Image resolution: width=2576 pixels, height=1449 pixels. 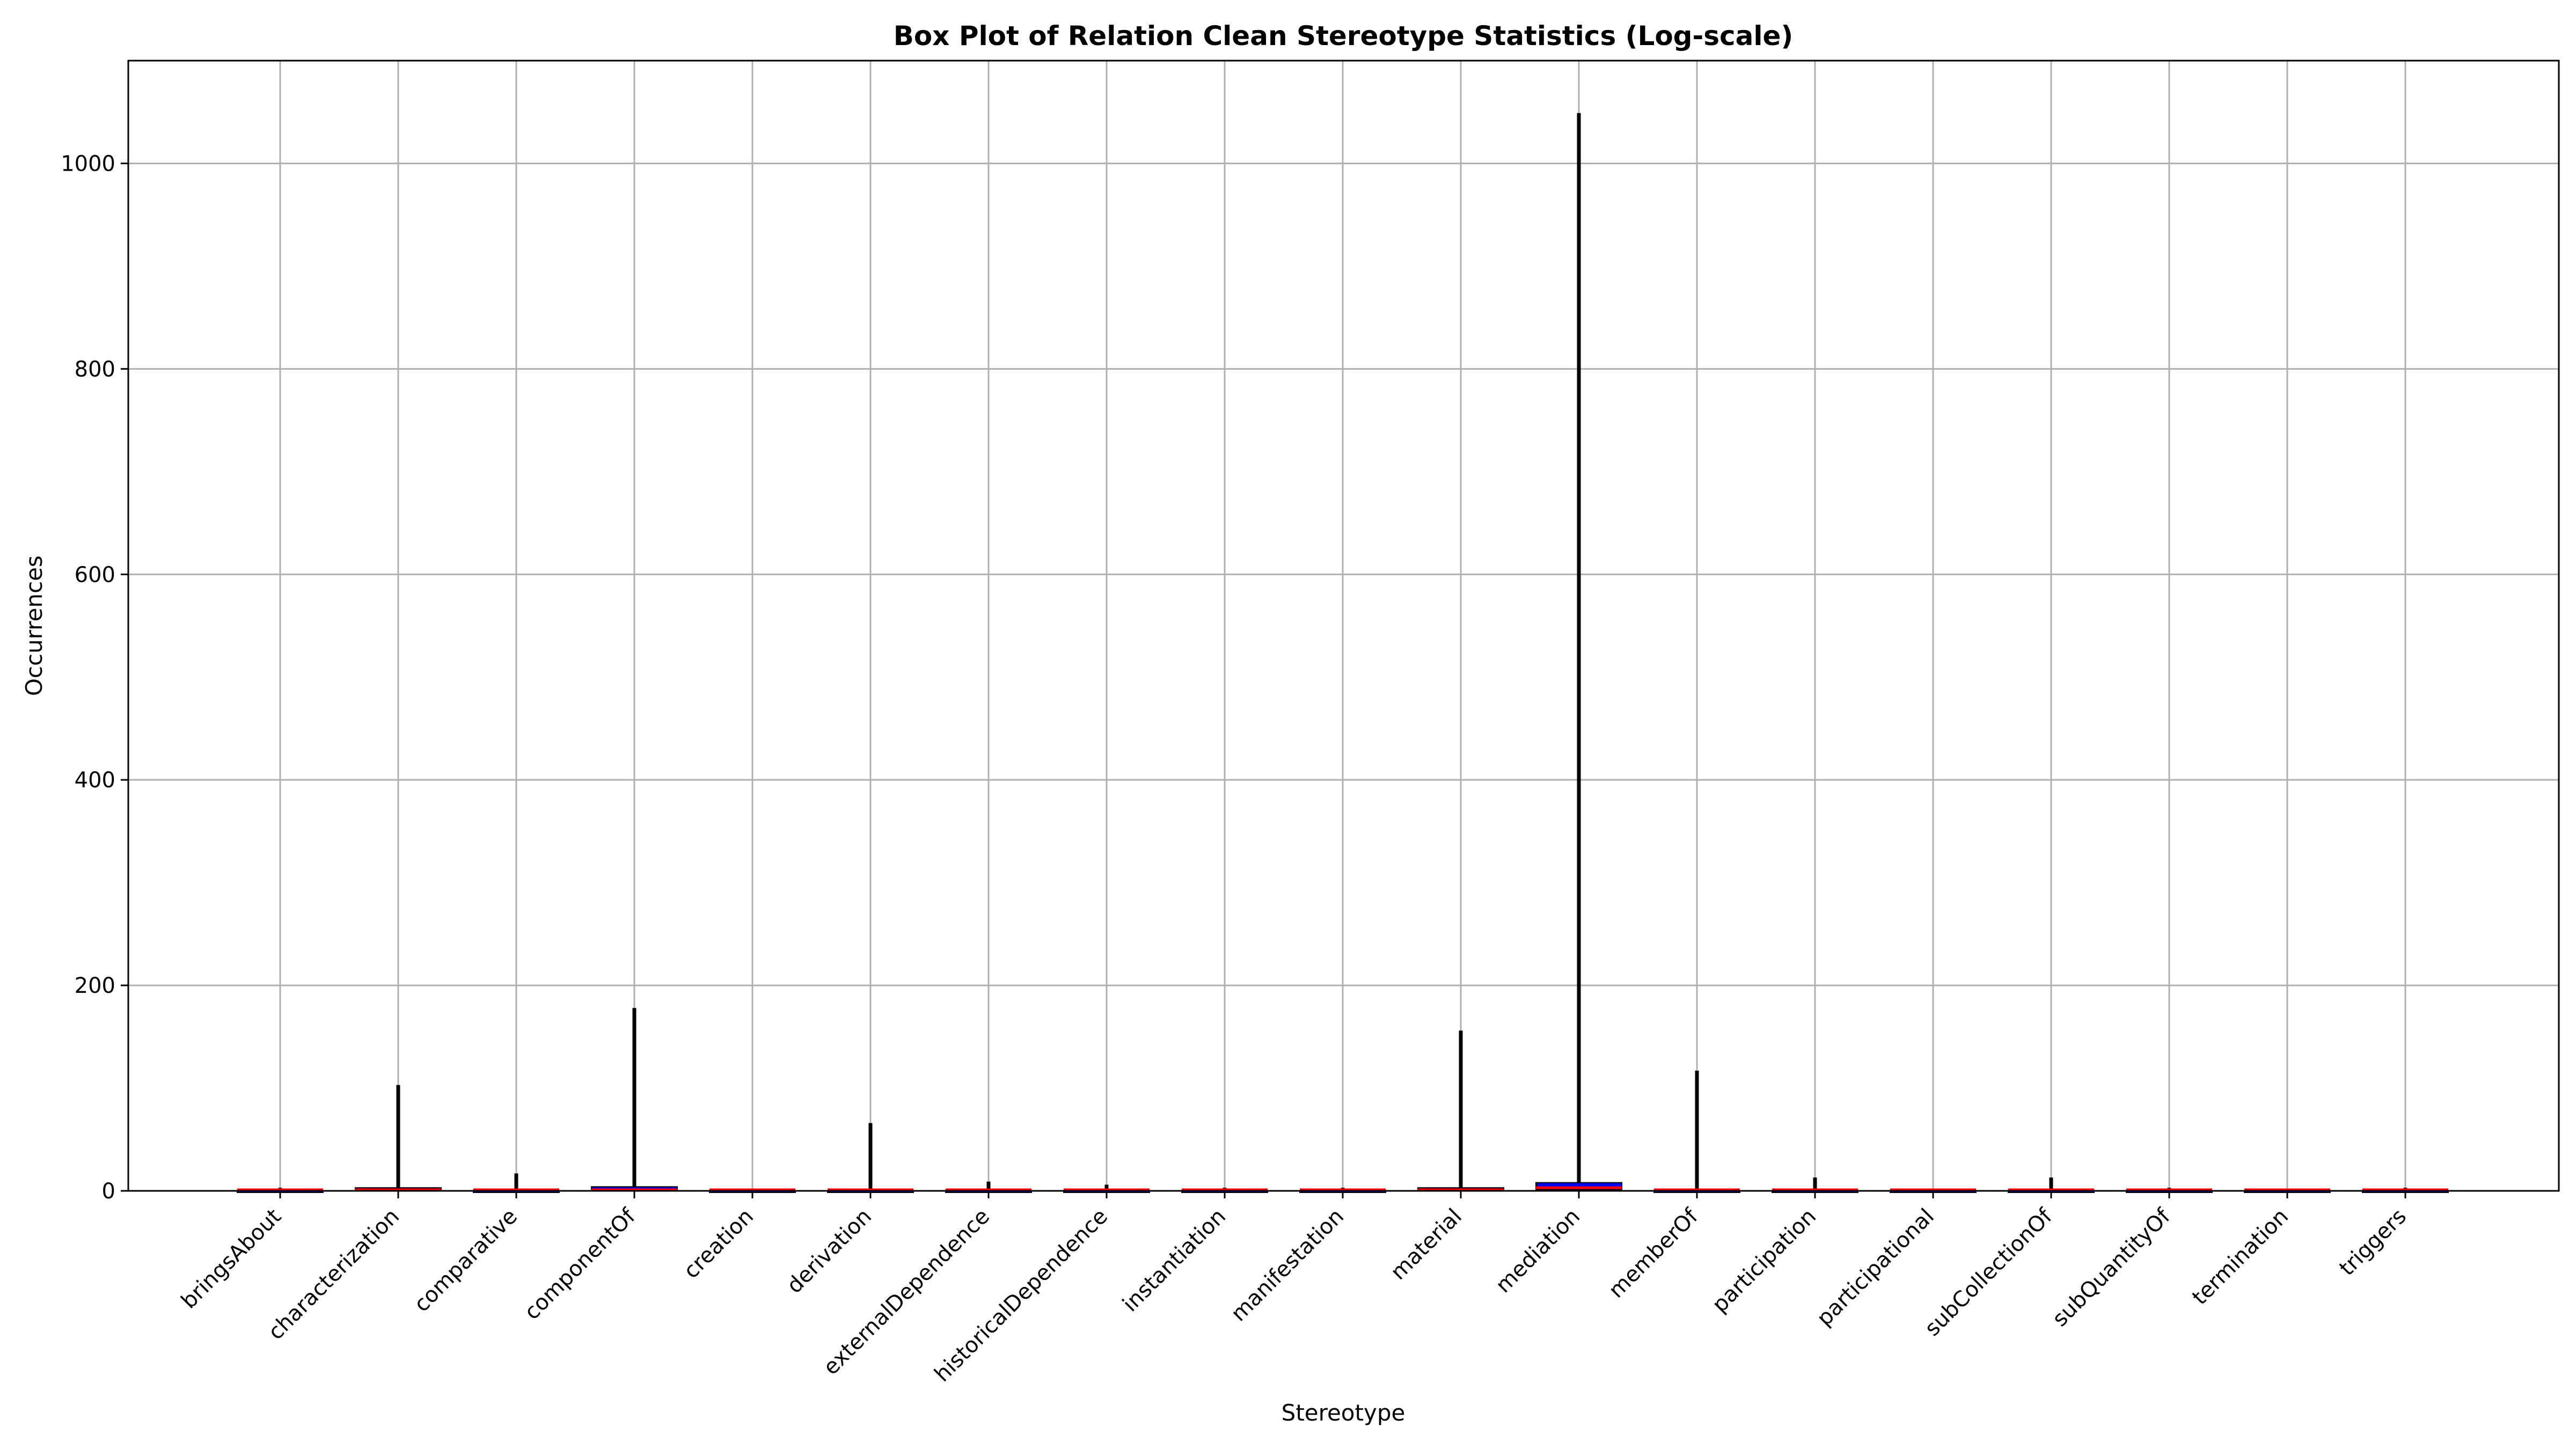 I want to click on y-tick-label: 200, so click(x=95, y=986).